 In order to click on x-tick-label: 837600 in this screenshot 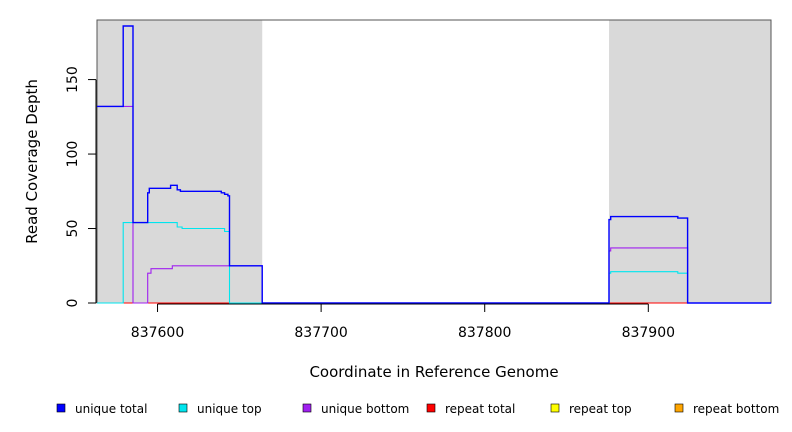, I will do `click(157, 333)`.